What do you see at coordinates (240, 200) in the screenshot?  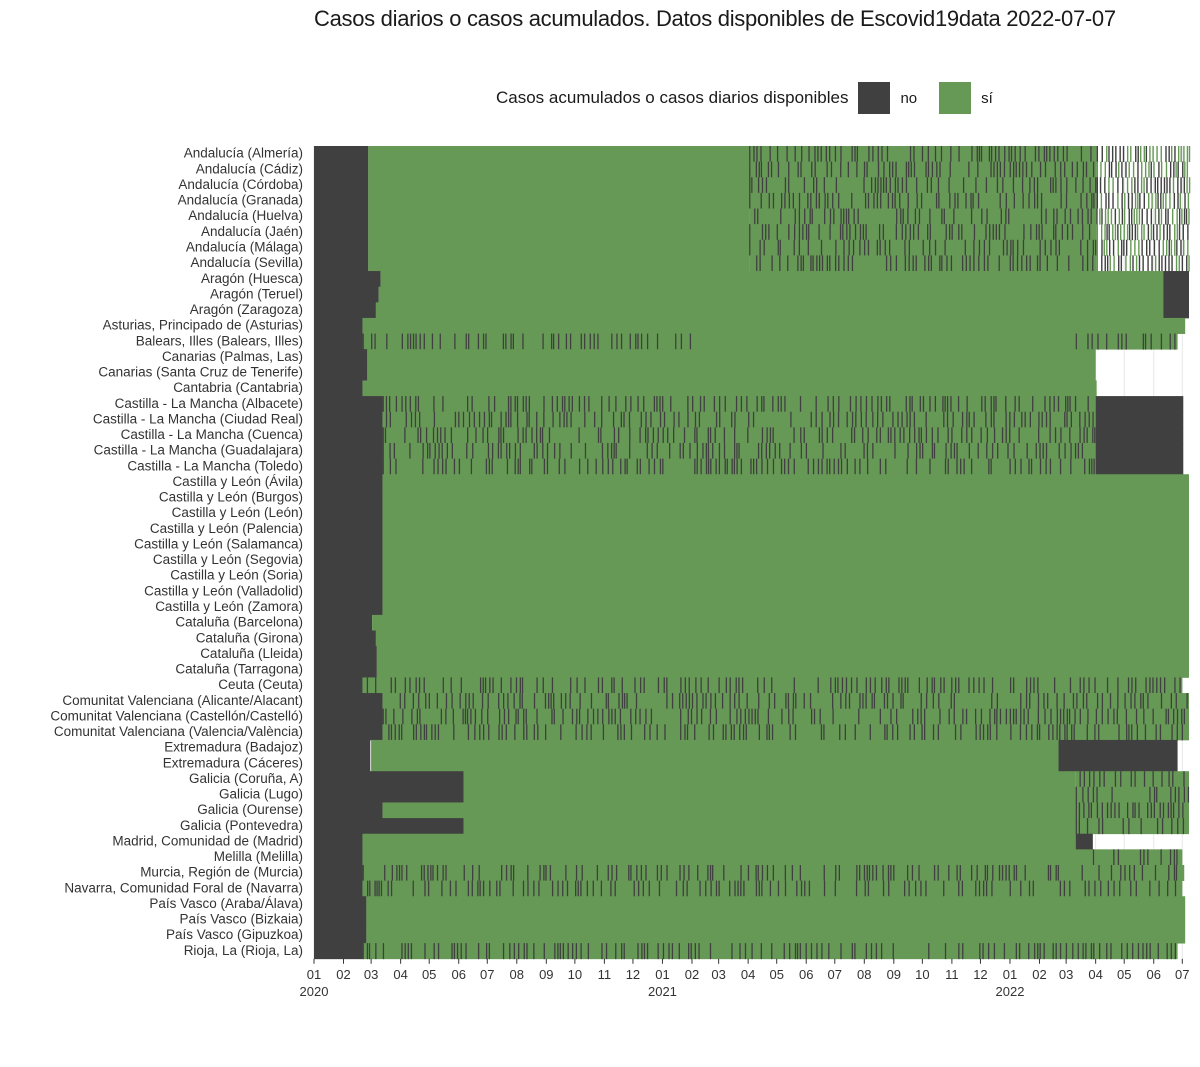 I see `y-axis-label: Andalucía (Granada)` at bounding box center [240, 200].